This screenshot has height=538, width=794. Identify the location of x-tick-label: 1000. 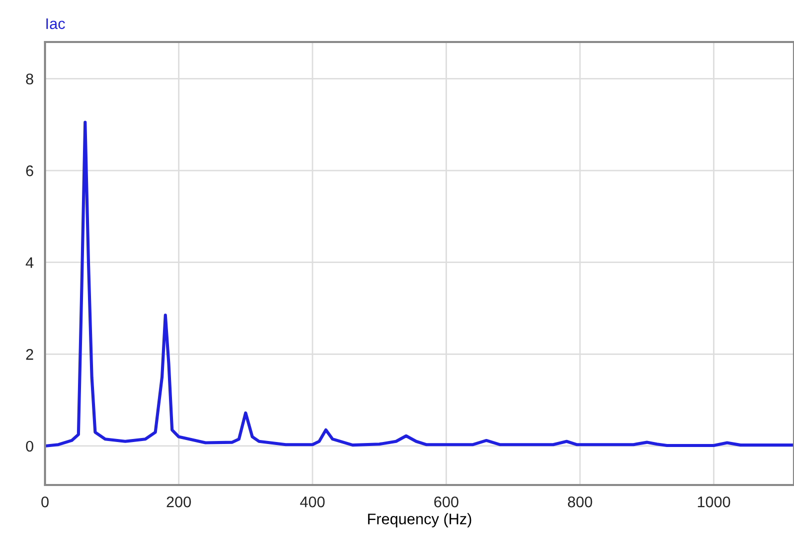
(714, 502).